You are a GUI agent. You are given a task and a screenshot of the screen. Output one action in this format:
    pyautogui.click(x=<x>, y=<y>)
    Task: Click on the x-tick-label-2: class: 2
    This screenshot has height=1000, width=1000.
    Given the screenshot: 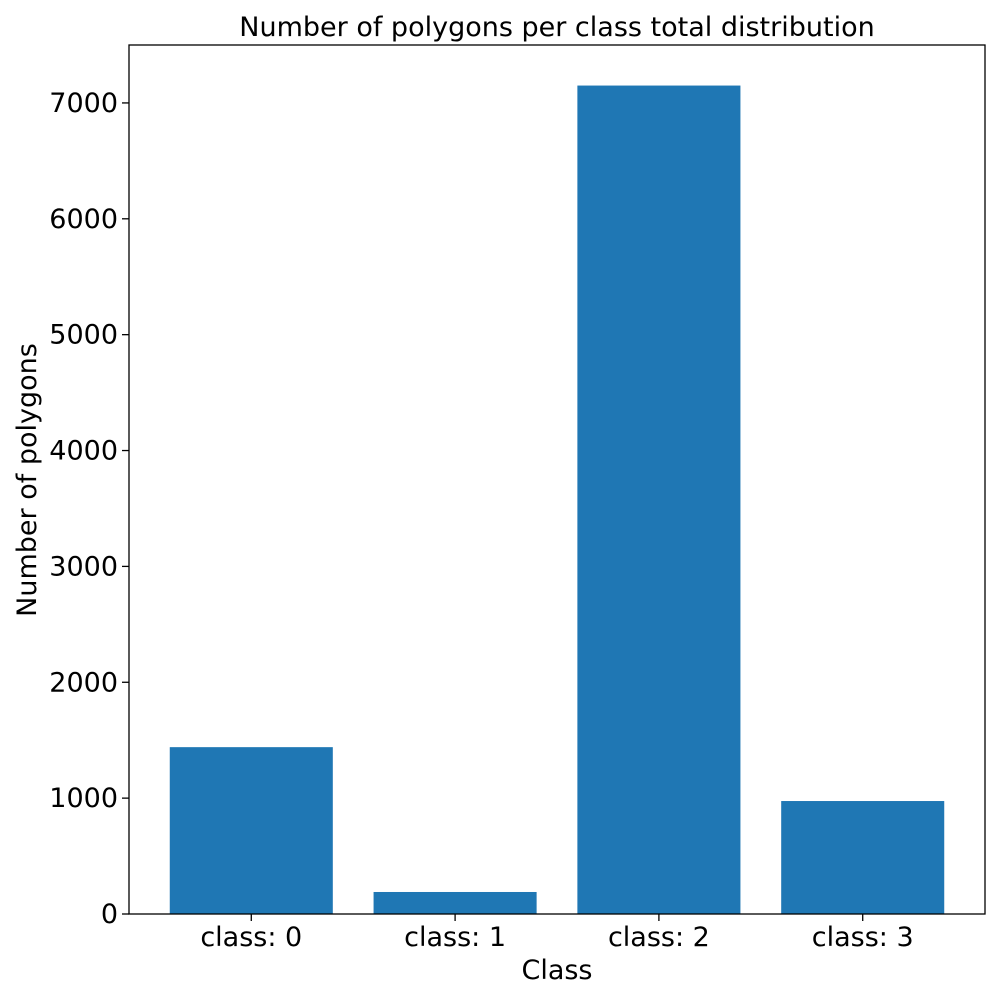 What is the action you would take?
    pyautogui.click(x=659, y=937)
    